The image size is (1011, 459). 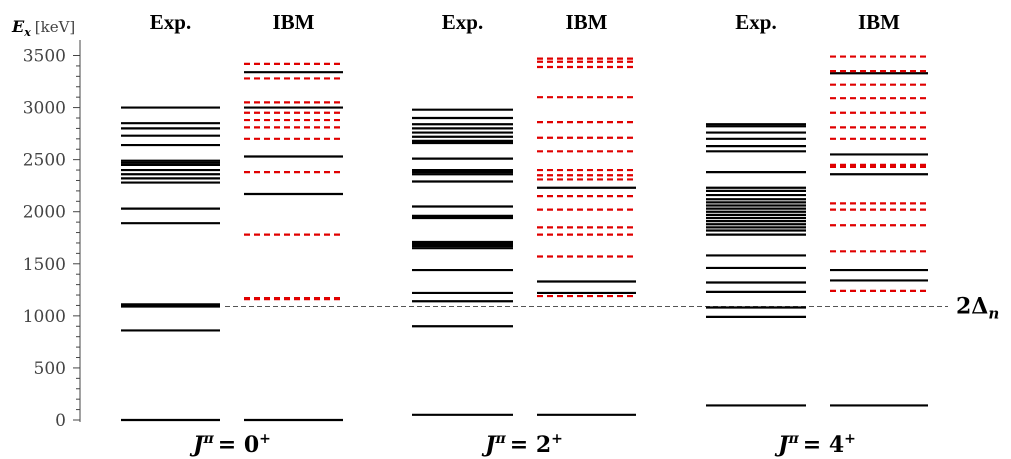 I want to click on spin-parity-label: Jπ = 0+, so click(x=230, y=444).